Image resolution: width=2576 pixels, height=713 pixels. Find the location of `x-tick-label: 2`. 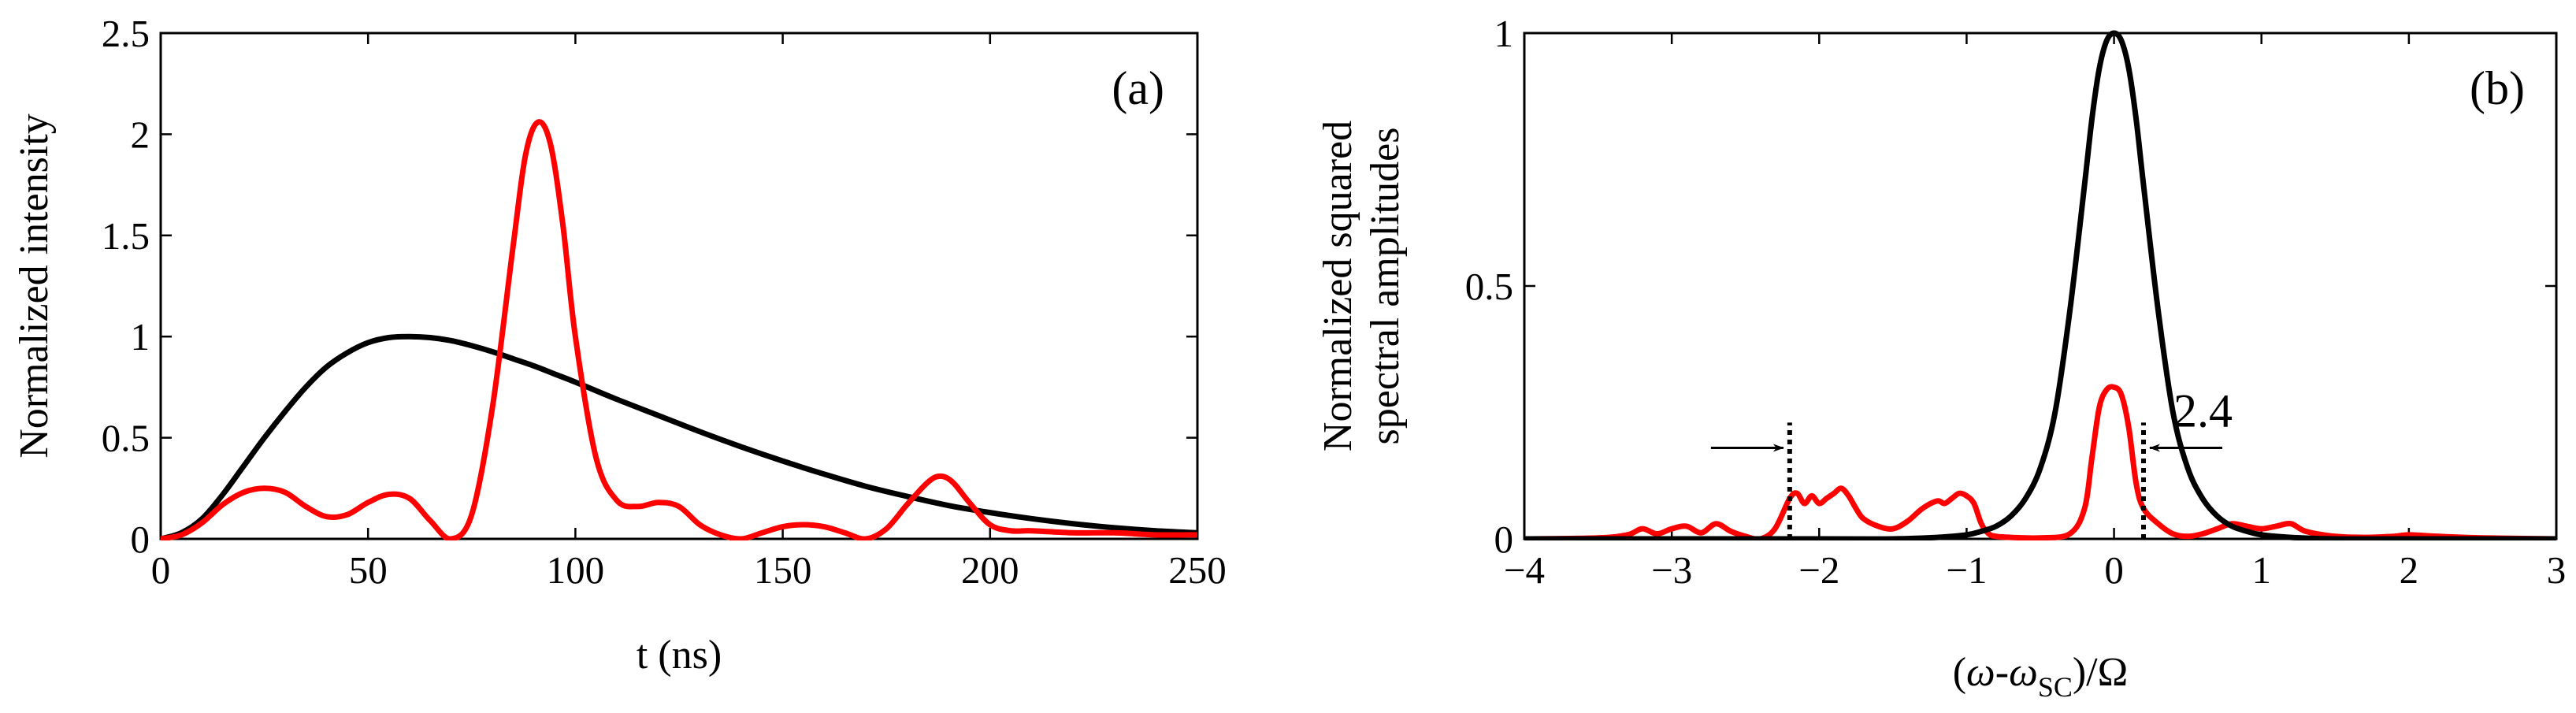

x-tick-label: 2 is located at coordinates (2409, 570).